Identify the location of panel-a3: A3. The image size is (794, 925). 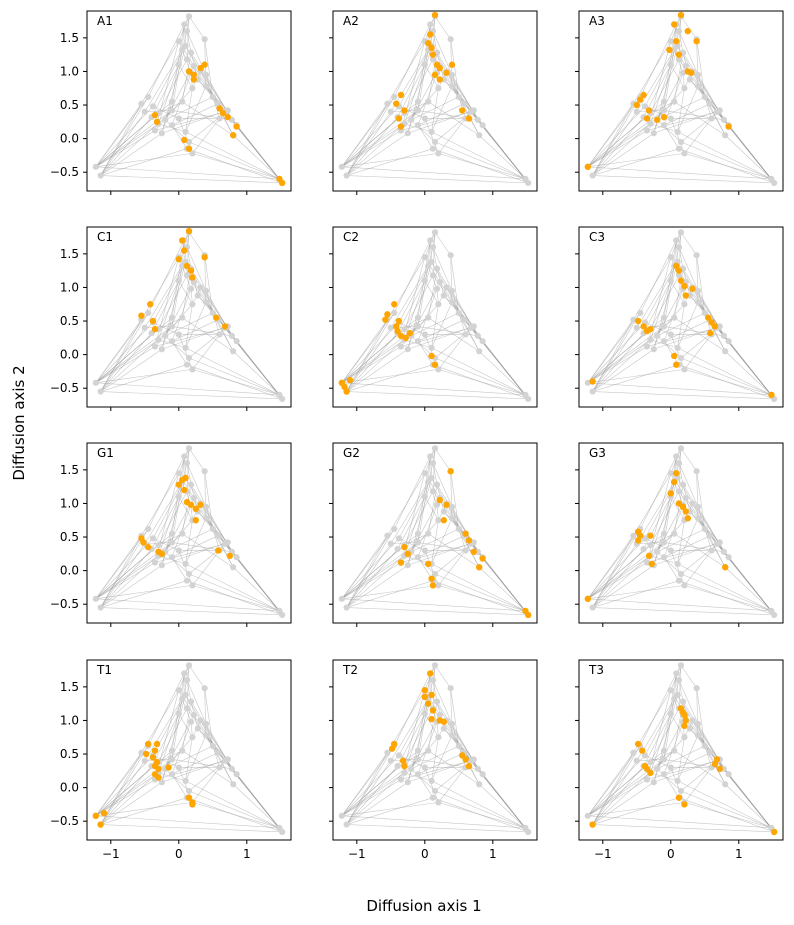
(679, 102).